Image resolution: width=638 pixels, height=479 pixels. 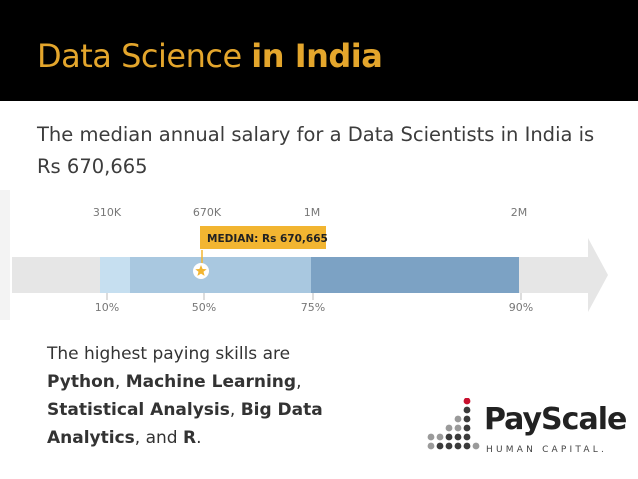 I want to click on logo-tagline: HUMAN CAPITAL., so click(x=547, y=450).